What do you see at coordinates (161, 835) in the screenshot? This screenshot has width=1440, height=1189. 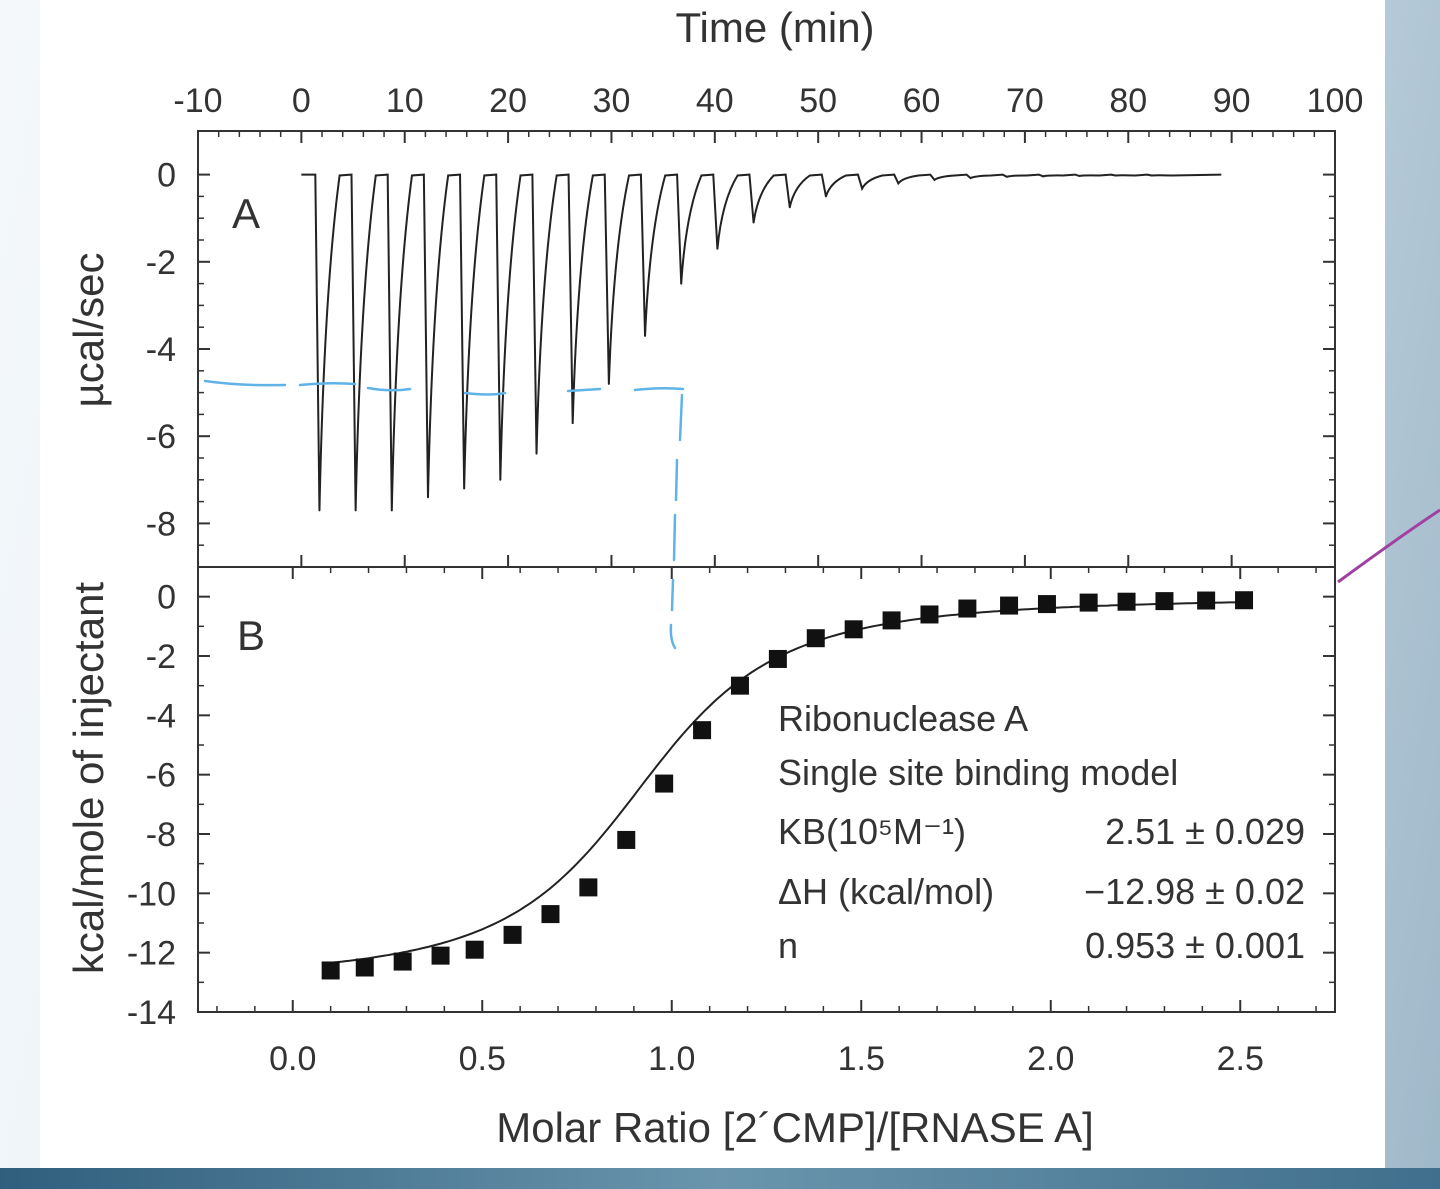 I see `y-tick-label-b: -8` at bounding box center [161, 835].